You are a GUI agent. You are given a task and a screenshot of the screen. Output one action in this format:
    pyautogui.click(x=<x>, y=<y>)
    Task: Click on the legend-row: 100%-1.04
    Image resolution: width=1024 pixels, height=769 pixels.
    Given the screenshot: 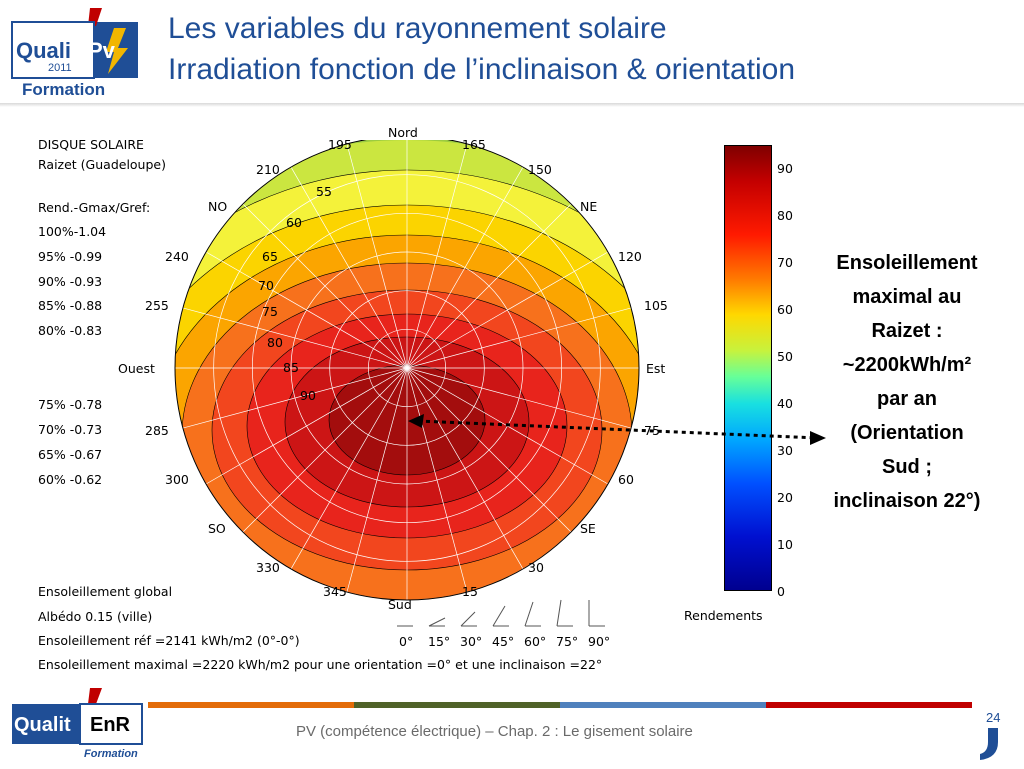 What is the action you would take?
    pyautogui.click(x=72, y=231)
    